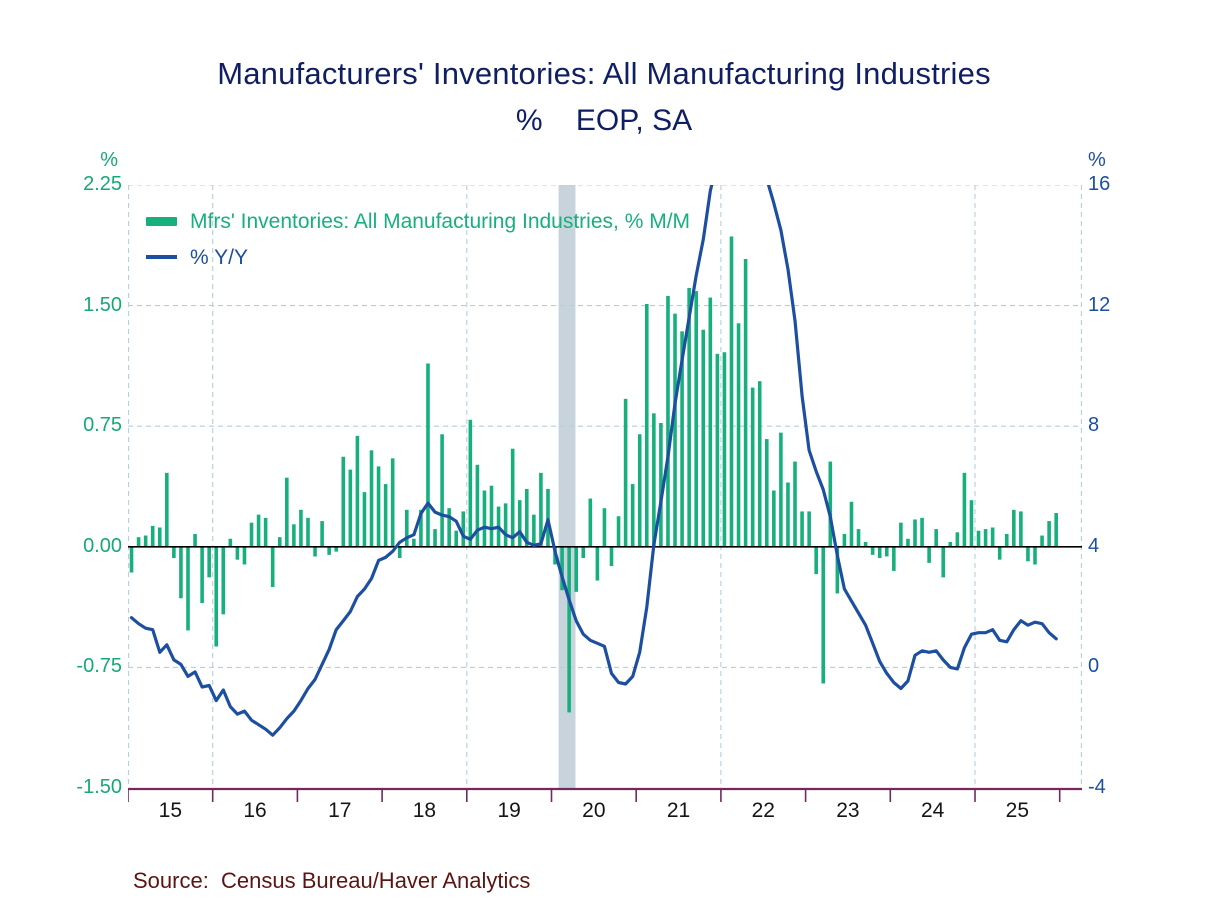 The height and width of the screenshot is (906, 1208). Describe the element at coordinates (678, 810) in the screenshot. I see `x-axis-year-label: 21` at that location.